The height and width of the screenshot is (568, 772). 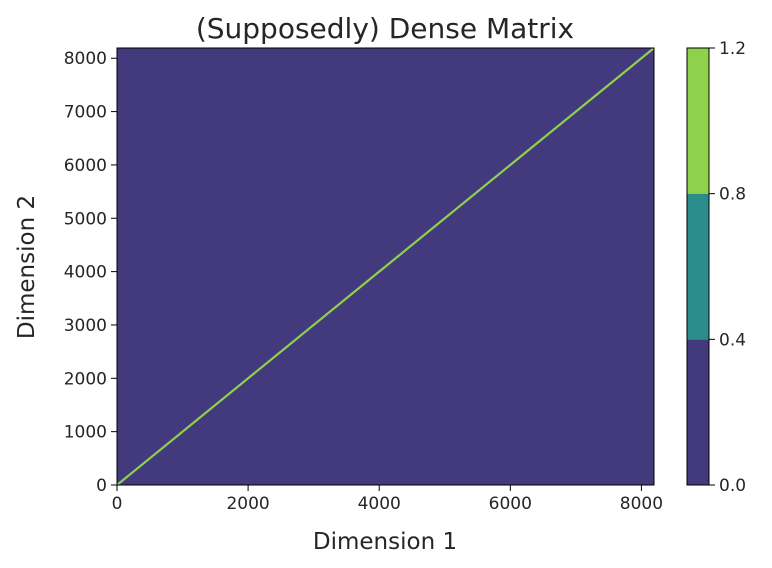 I want to click on y-tick-label: 4000, so click(x=85, y=273).